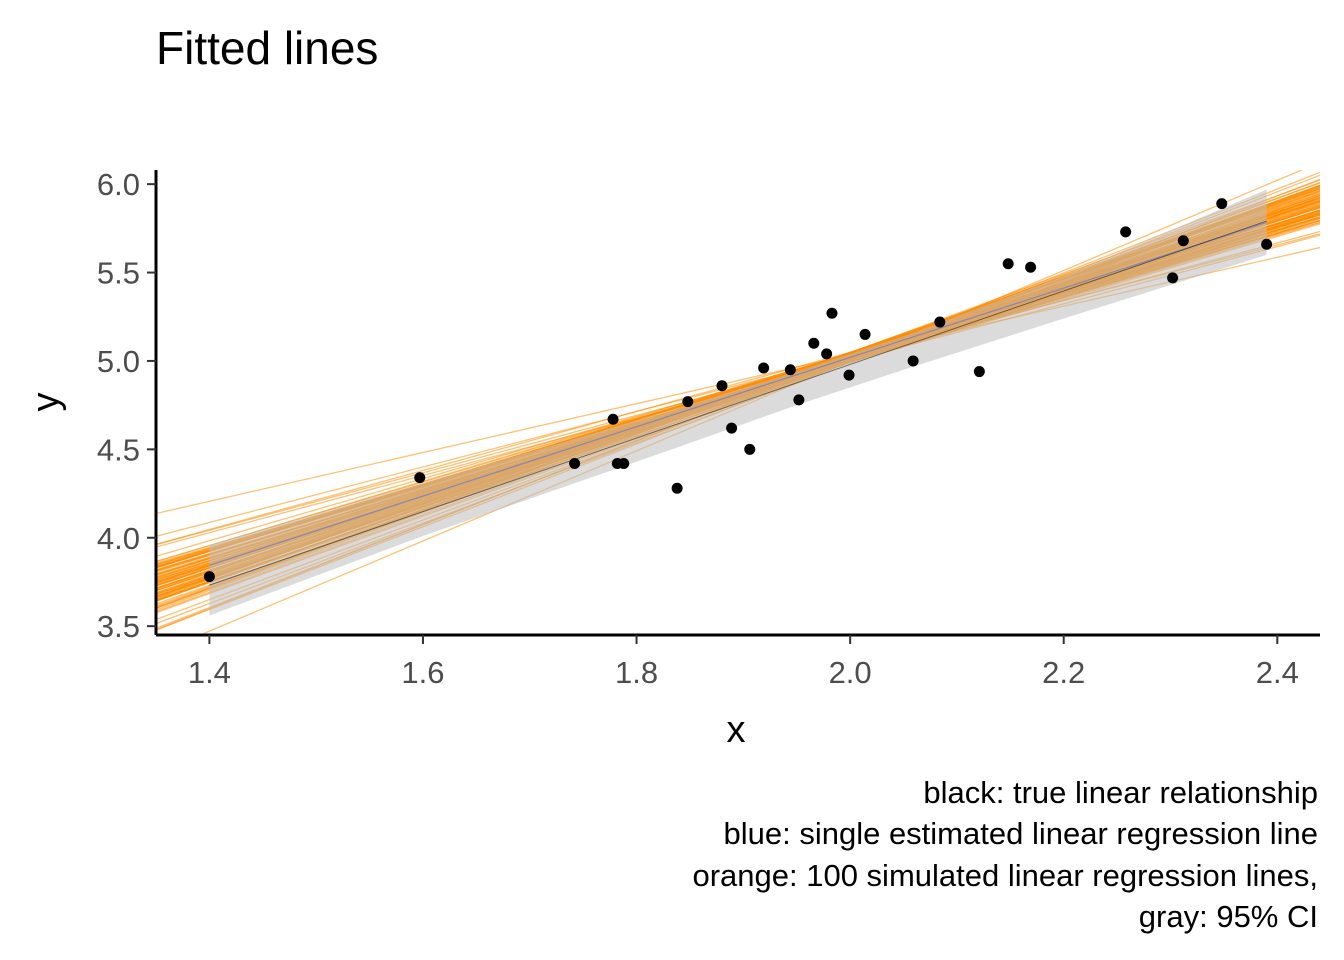 Image resolution: width=1344 pixels, height=960 pixels. What do you see at coordinates (118, 449) in the screenshot?
I see `y-tick-label: 4.5` at bounding box center [118, 449].